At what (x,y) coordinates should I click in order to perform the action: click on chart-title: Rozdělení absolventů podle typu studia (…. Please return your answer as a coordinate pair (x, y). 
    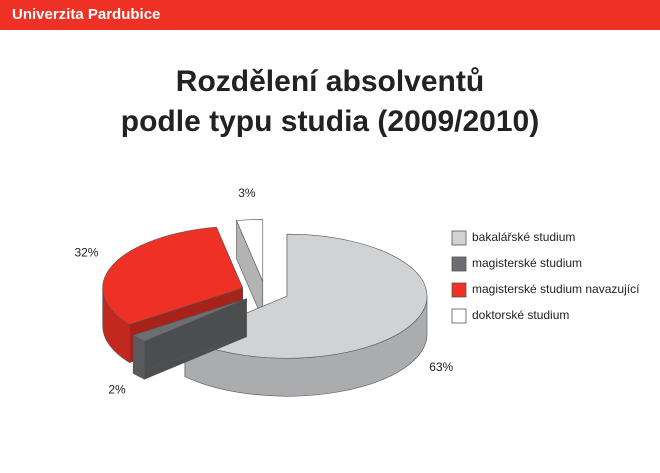
    Looking at the image, I should click on (330, 101).